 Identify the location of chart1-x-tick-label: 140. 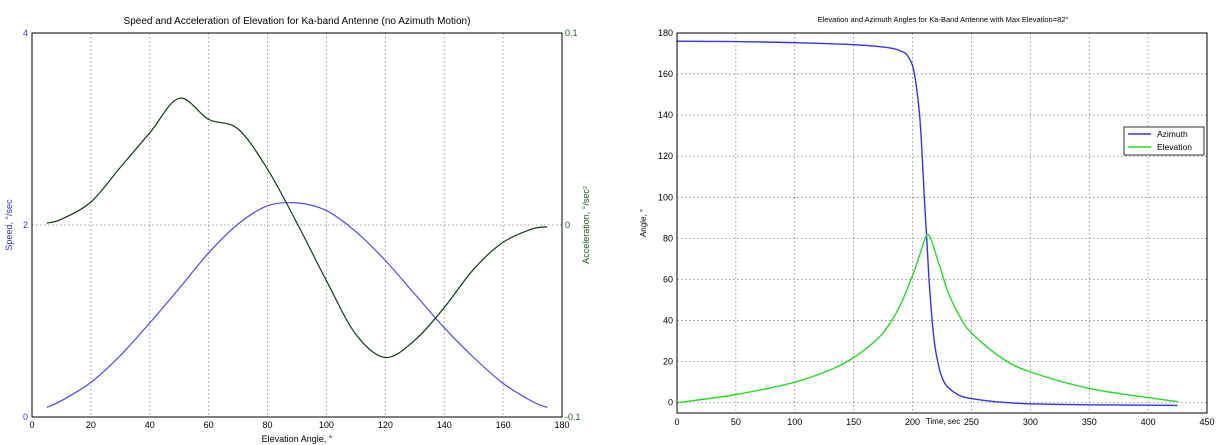
(444, 425).